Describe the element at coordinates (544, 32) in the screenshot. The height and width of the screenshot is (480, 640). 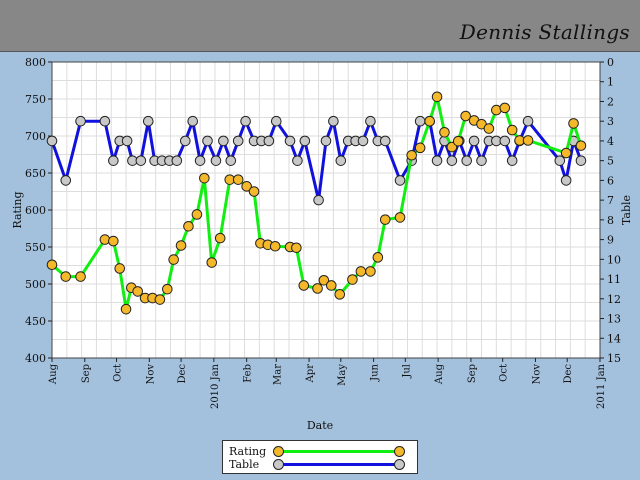
I see `player-name: Dennis Stallings` at that location.